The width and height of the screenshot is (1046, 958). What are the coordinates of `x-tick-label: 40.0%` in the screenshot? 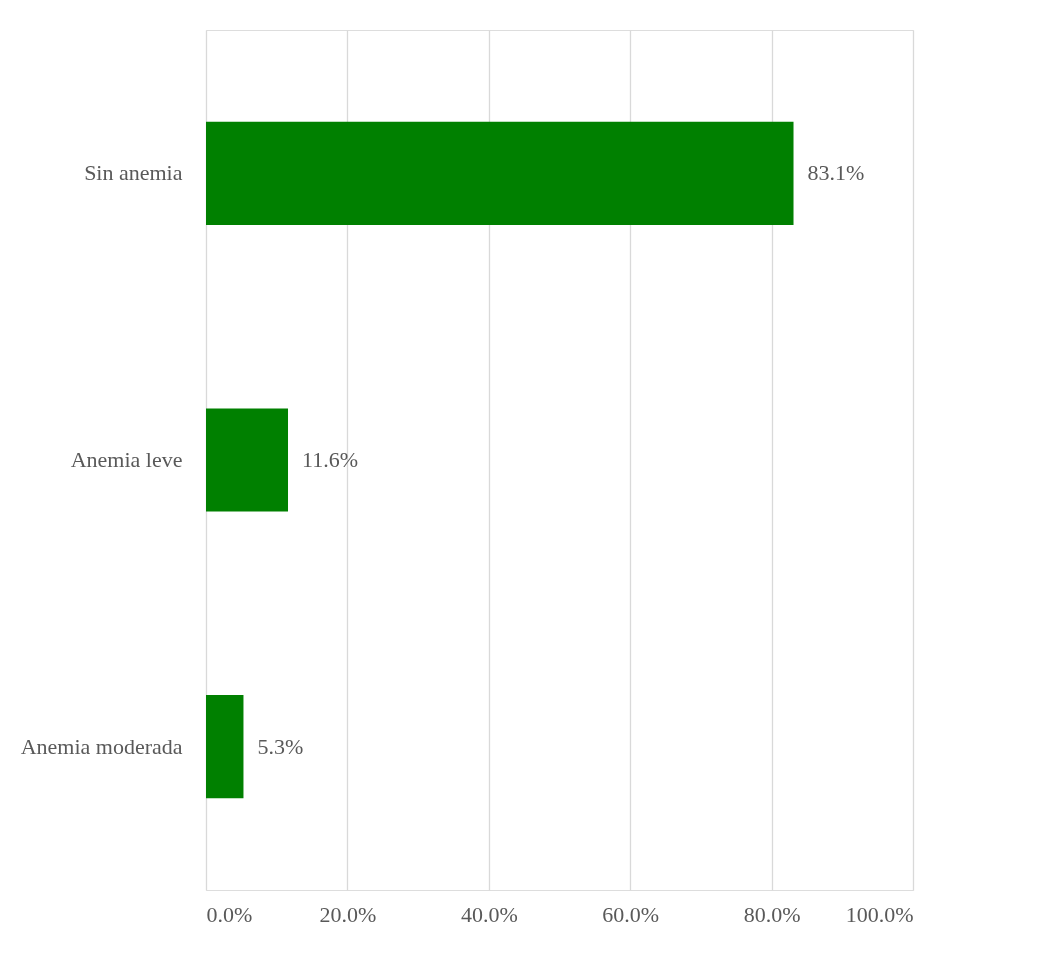 It's located at (489, 914).